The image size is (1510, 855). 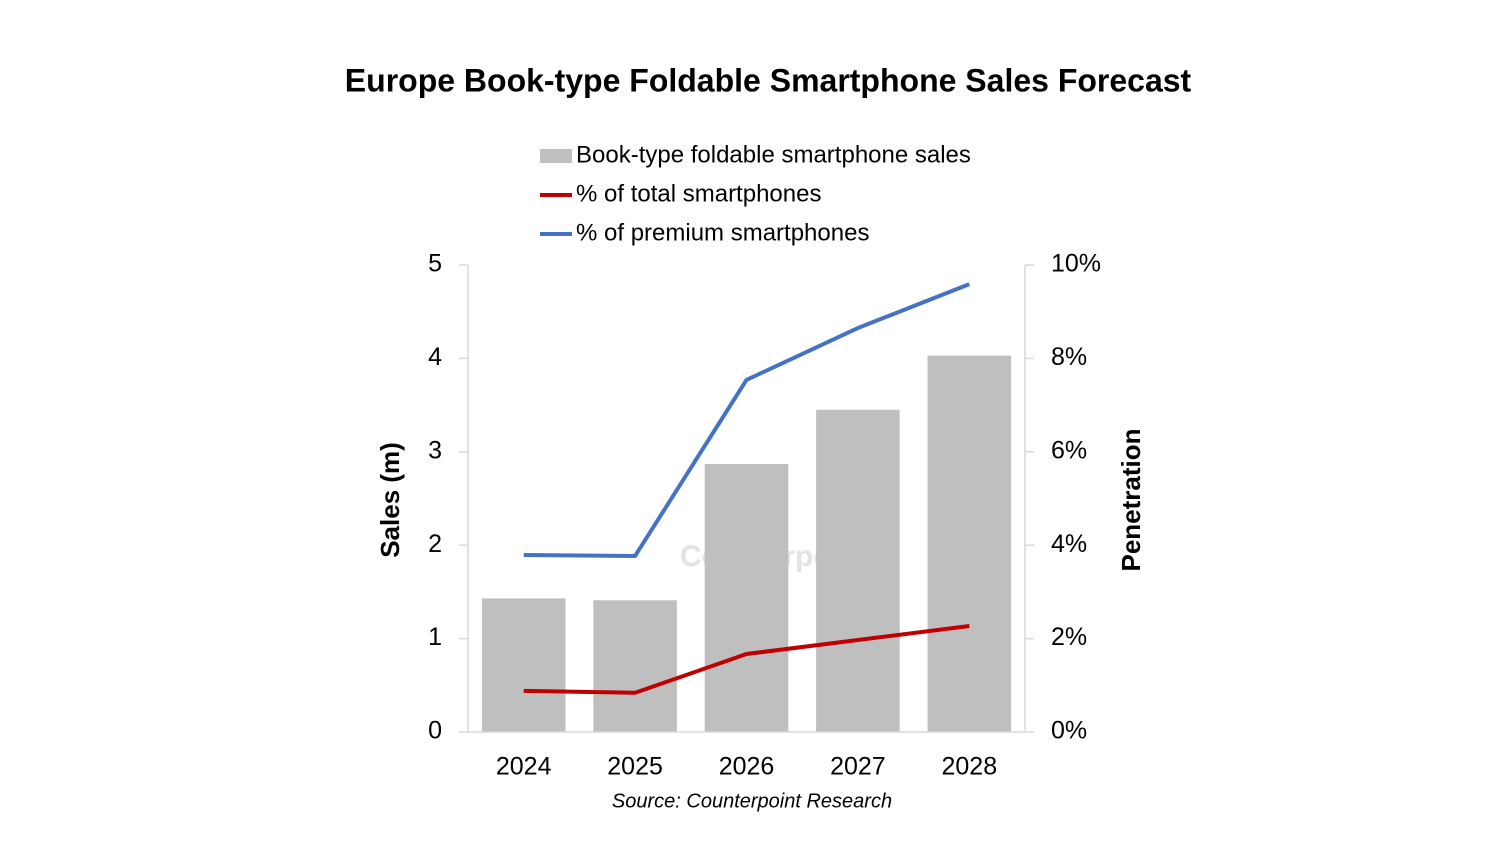 What do you see at coordinates (1131, 499) in the screenshot?
I see `y2-axis-label: Penetration` at bounding box center [1131, 499].